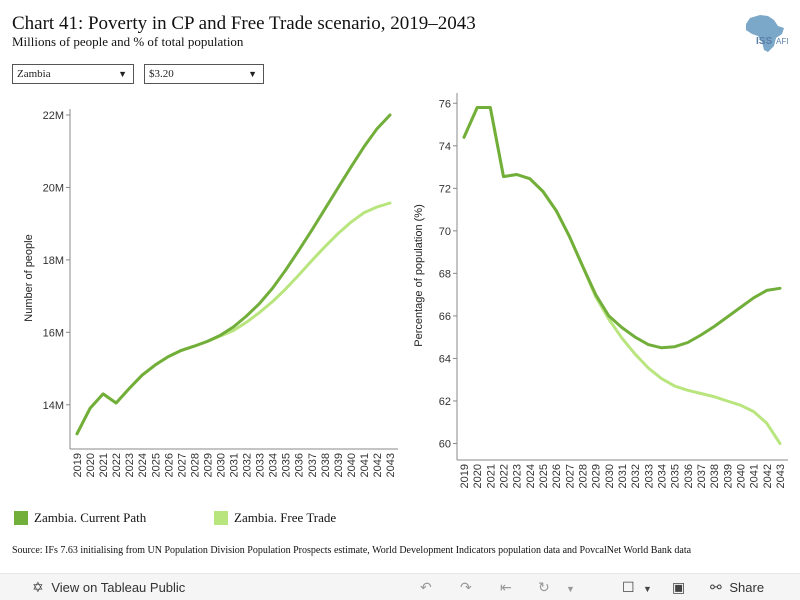 The height and width of the screenshot is (600, 800). What do you see at coordinates (764, 41) in the screenshot?
I see `logo-text: ISS` at bounding box center [764, 41].